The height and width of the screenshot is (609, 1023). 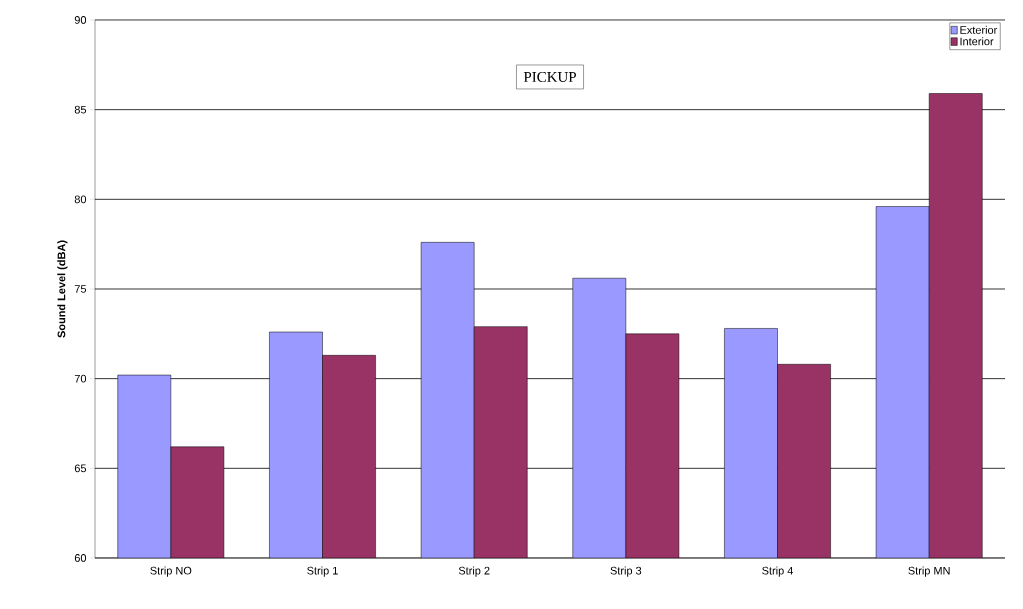 What do you see at coordinates (80, 20) in the screenshot?
I see `y-tick-label: 90` at bounding box center [80, 20].